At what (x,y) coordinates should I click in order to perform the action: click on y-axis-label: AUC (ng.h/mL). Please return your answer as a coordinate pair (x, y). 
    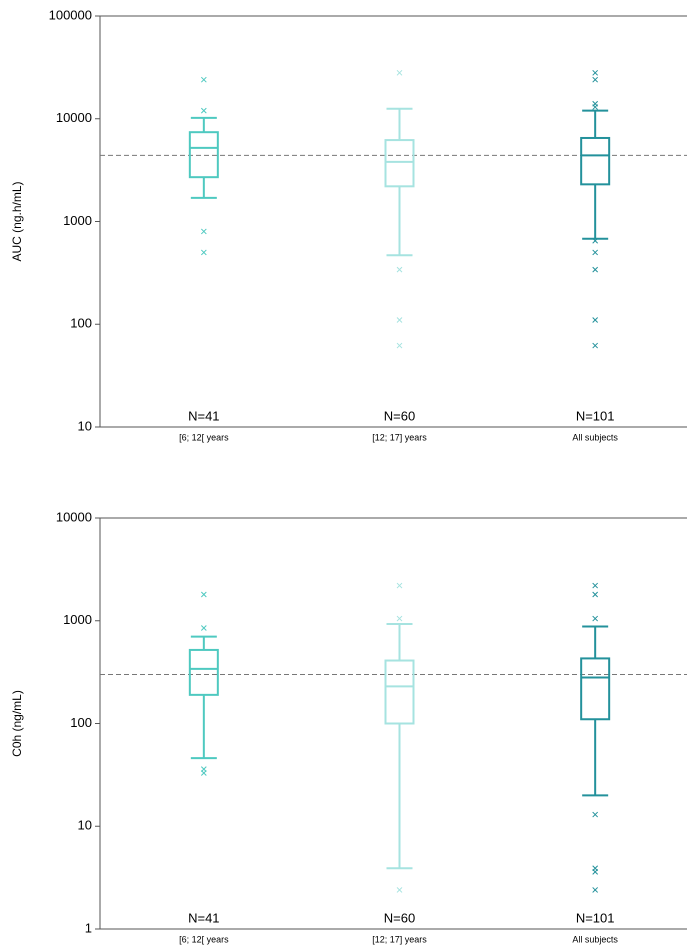
    Looking at the image, I should click on (17, 221).